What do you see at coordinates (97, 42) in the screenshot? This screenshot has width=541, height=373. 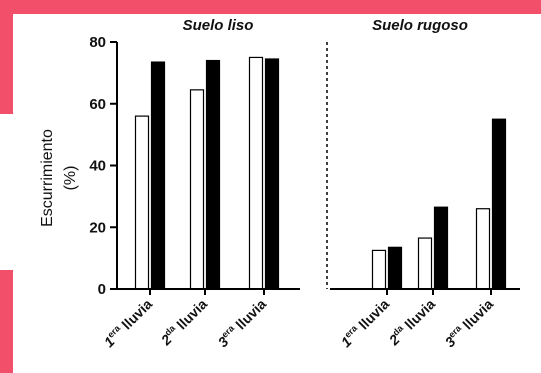 I see `y-tick-label: 80` at bounding box center [97, 42].